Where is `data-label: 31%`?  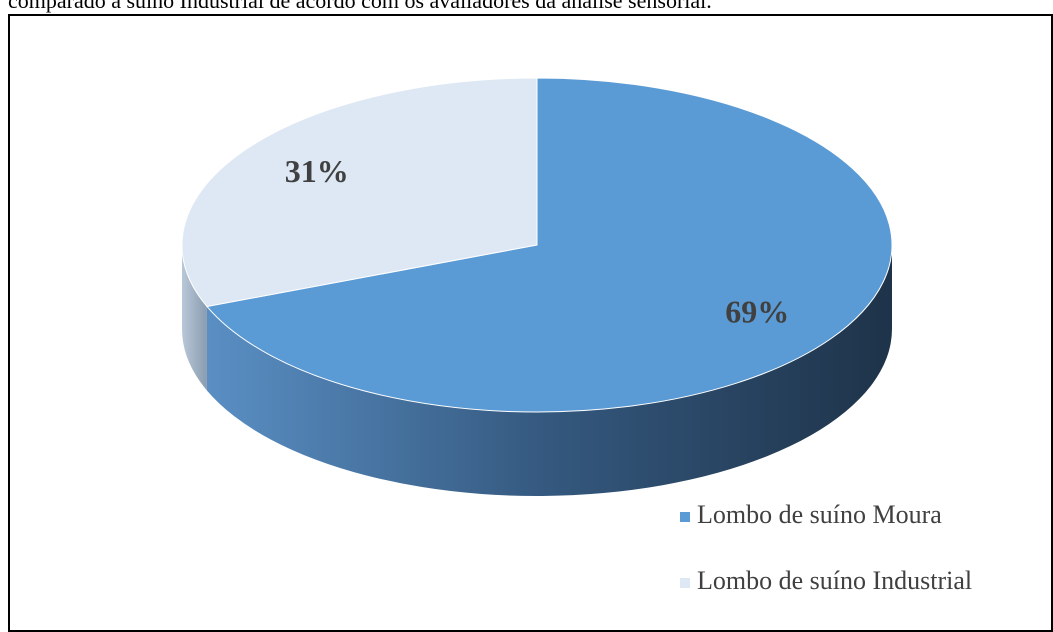 data-label: 31% is located at coordinates (317, 171).